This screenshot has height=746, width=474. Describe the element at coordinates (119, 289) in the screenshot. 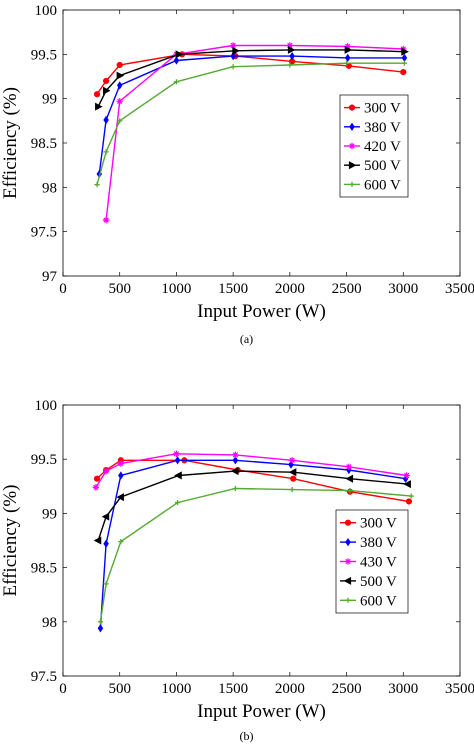

I see `x-tick-label: 500` at that location.